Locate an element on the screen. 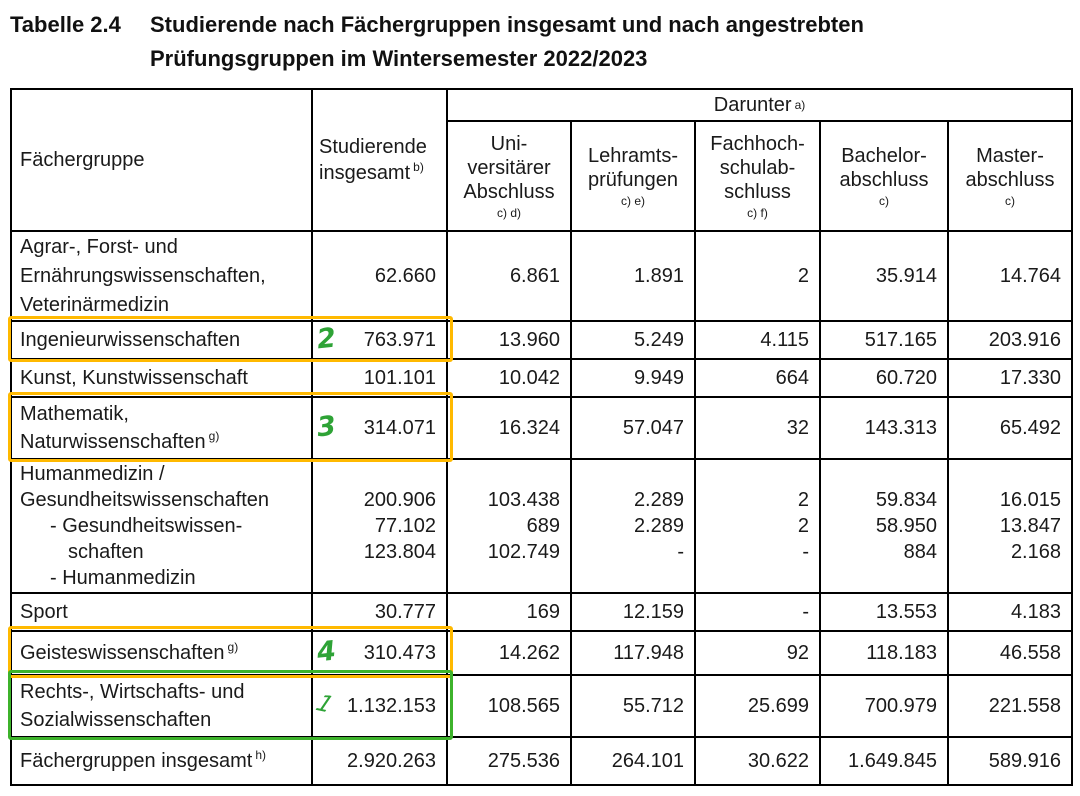 The image size is (1080, 796). cell-value: 101.101 is located at coordinates (399, 377).